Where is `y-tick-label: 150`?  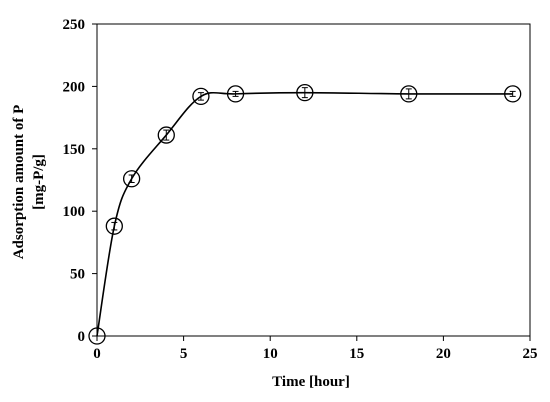
y-tick-label: 150 is located at coordinates (74, 150).